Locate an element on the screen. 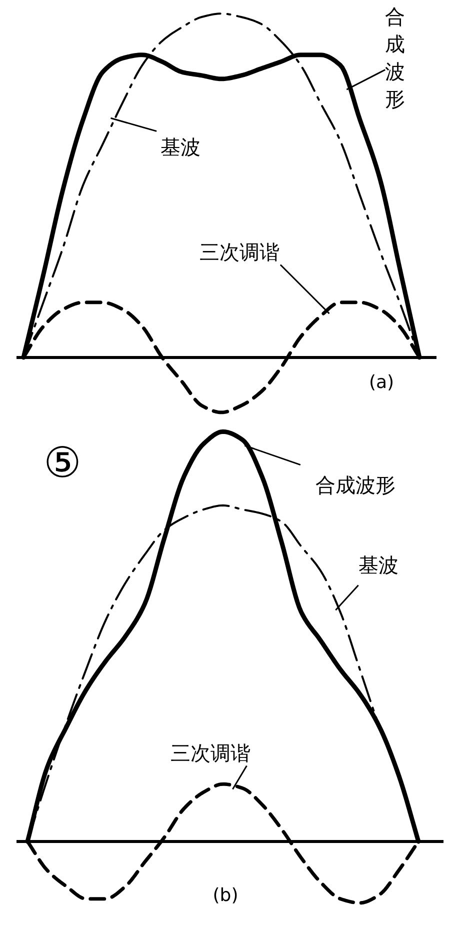 This screenshot has width=459, height=928. annotation: ⑤ is located at coordinates (63, 462).